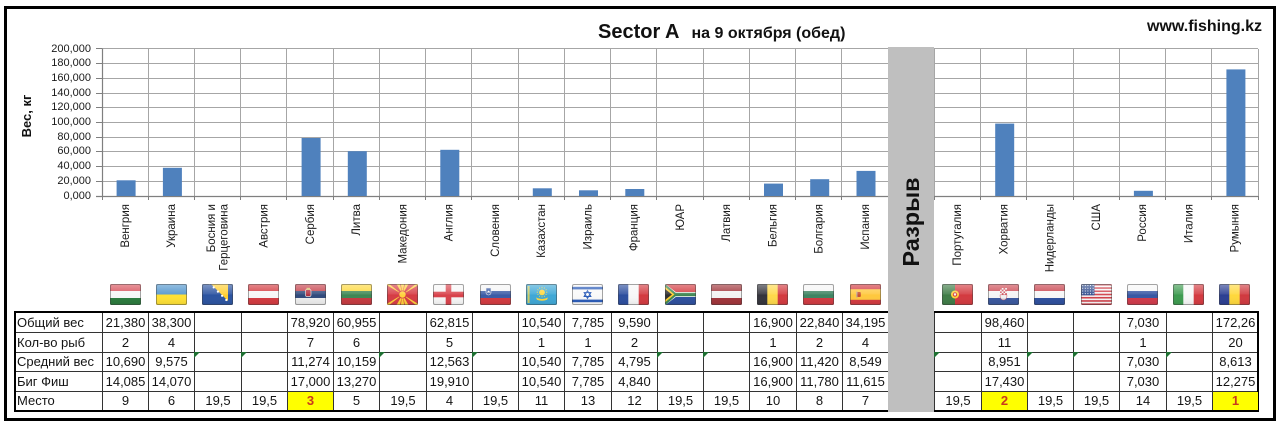  I want to click on svg-text: Болгария, so click(820, 229).